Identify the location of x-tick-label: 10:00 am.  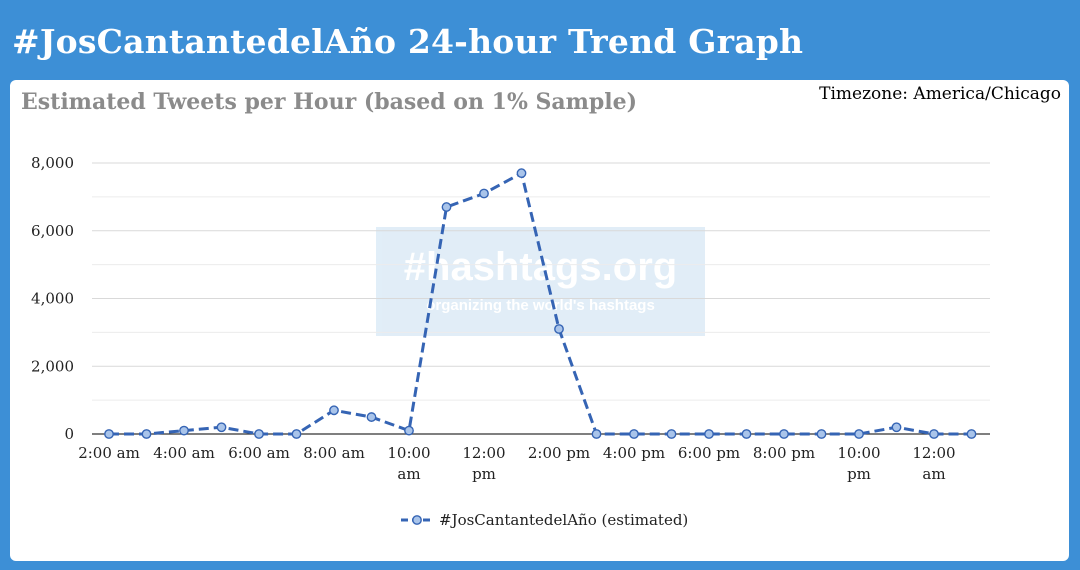
(408, 463).